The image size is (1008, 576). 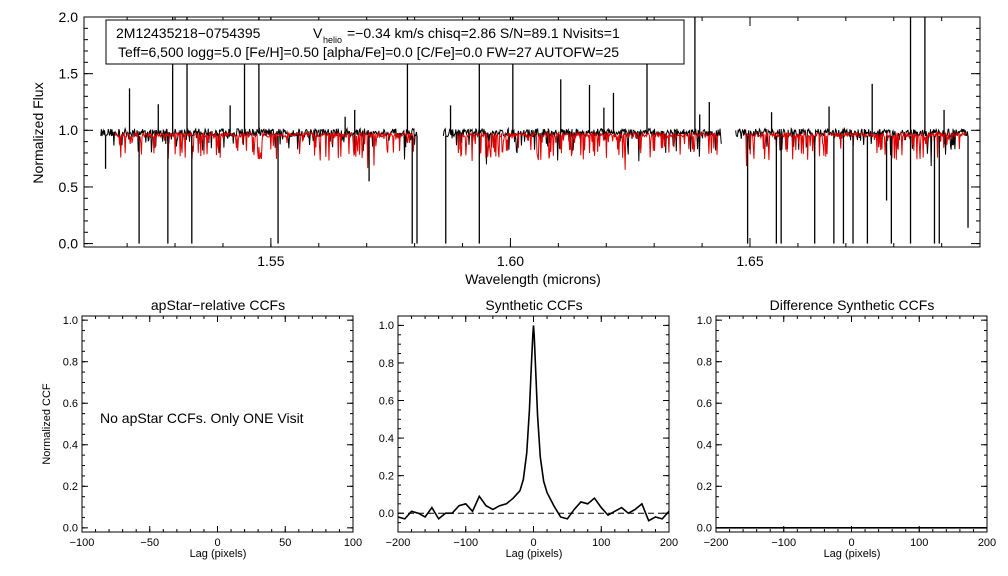 I want to click on synthetic-ccf-line, so click(x=533, y=423).